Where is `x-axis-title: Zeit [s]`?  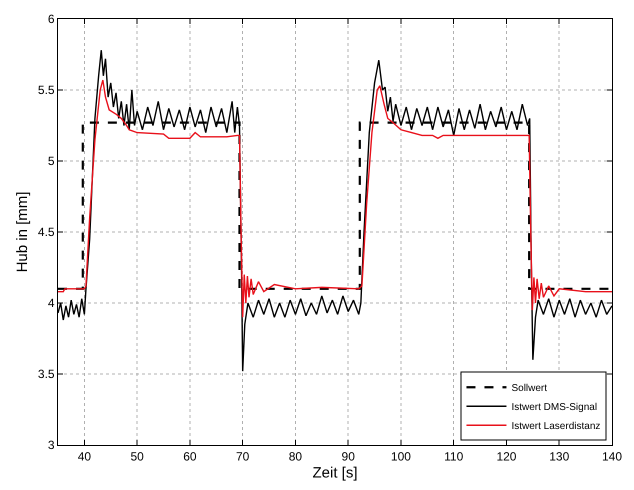 x-axis-title: Zeit [s] is located at coordinates (335, 473).